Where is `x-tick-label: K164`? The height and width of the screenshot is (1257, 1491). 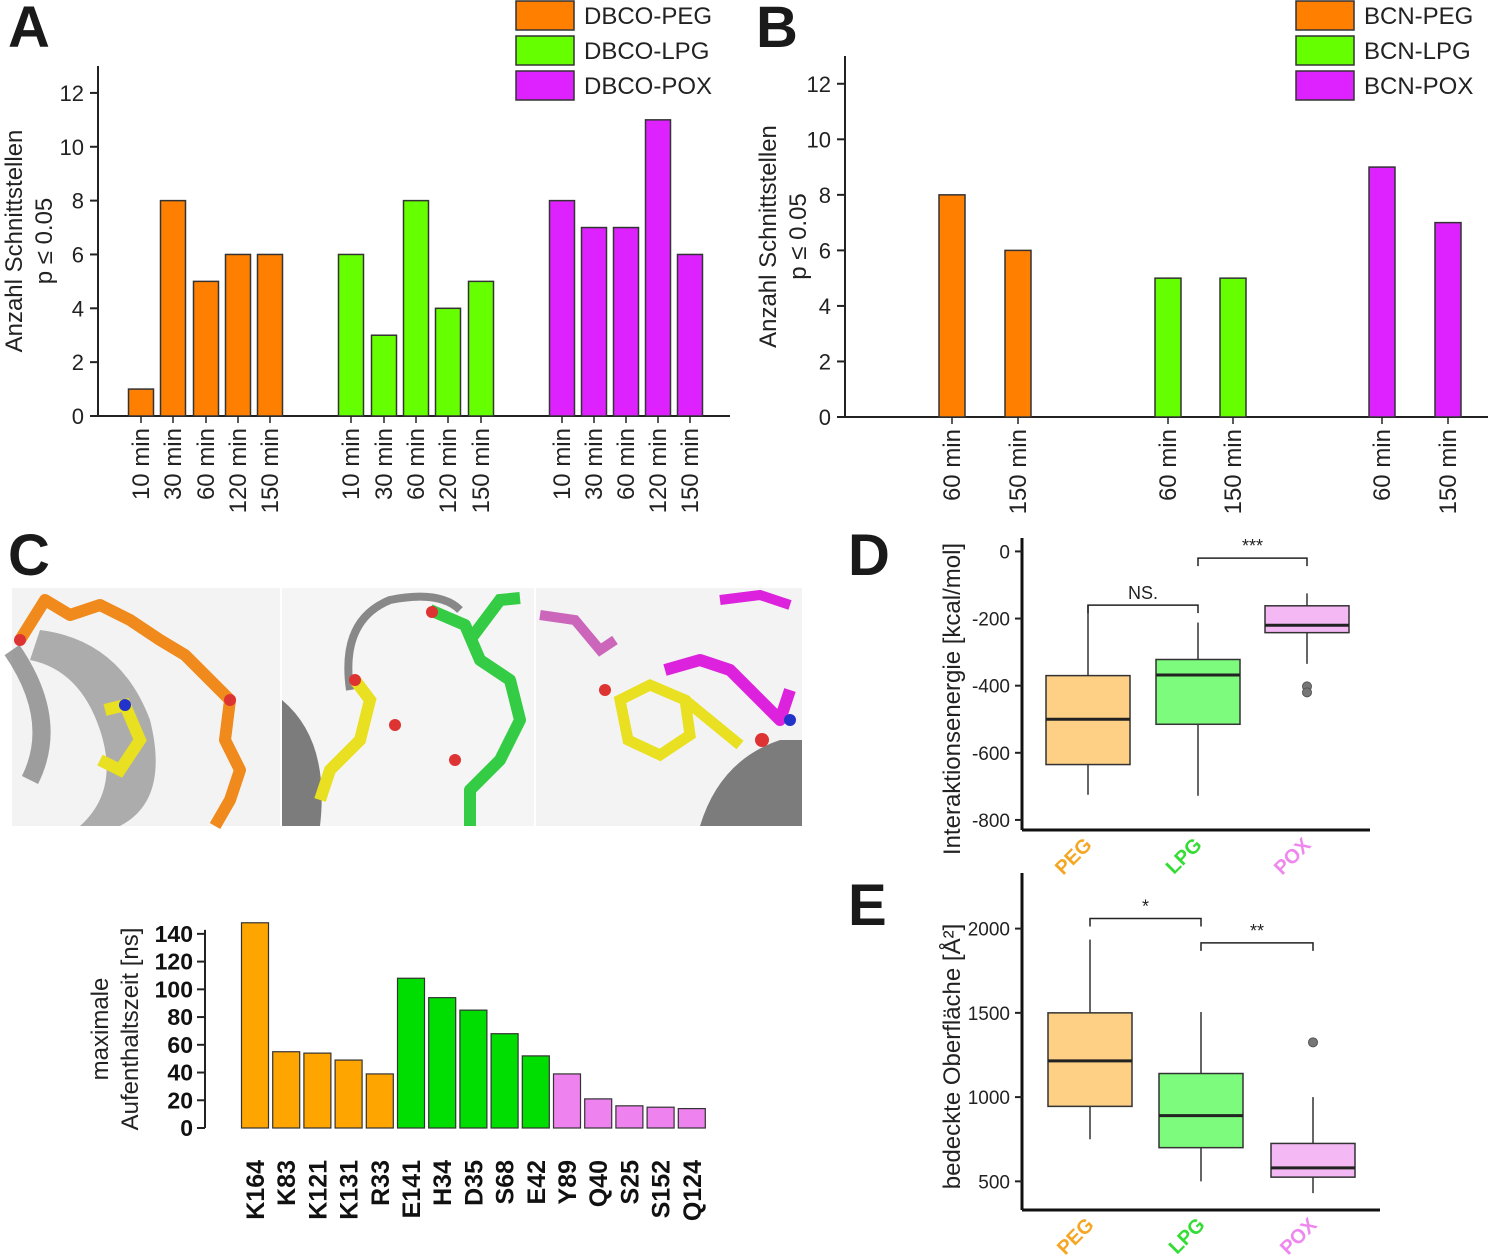
x-tick-label: K164 is located at coordinates (256, 1190).